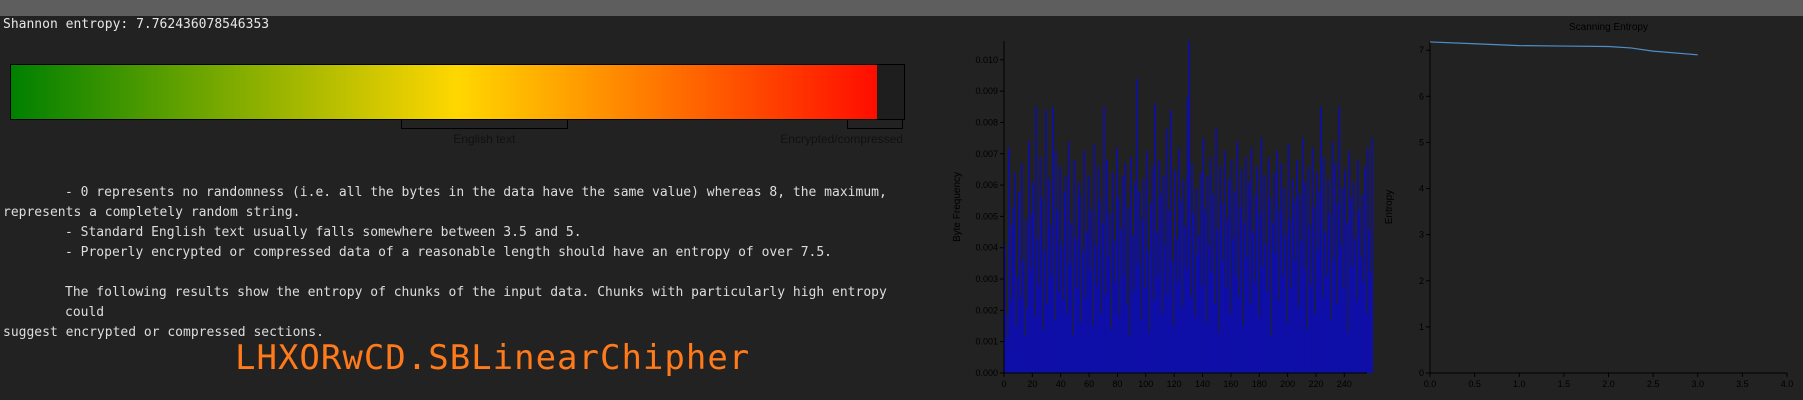  Describe the element at coordinates (986, 154) in the screenshot. I see `y-tick-label: 0.007` at that location.